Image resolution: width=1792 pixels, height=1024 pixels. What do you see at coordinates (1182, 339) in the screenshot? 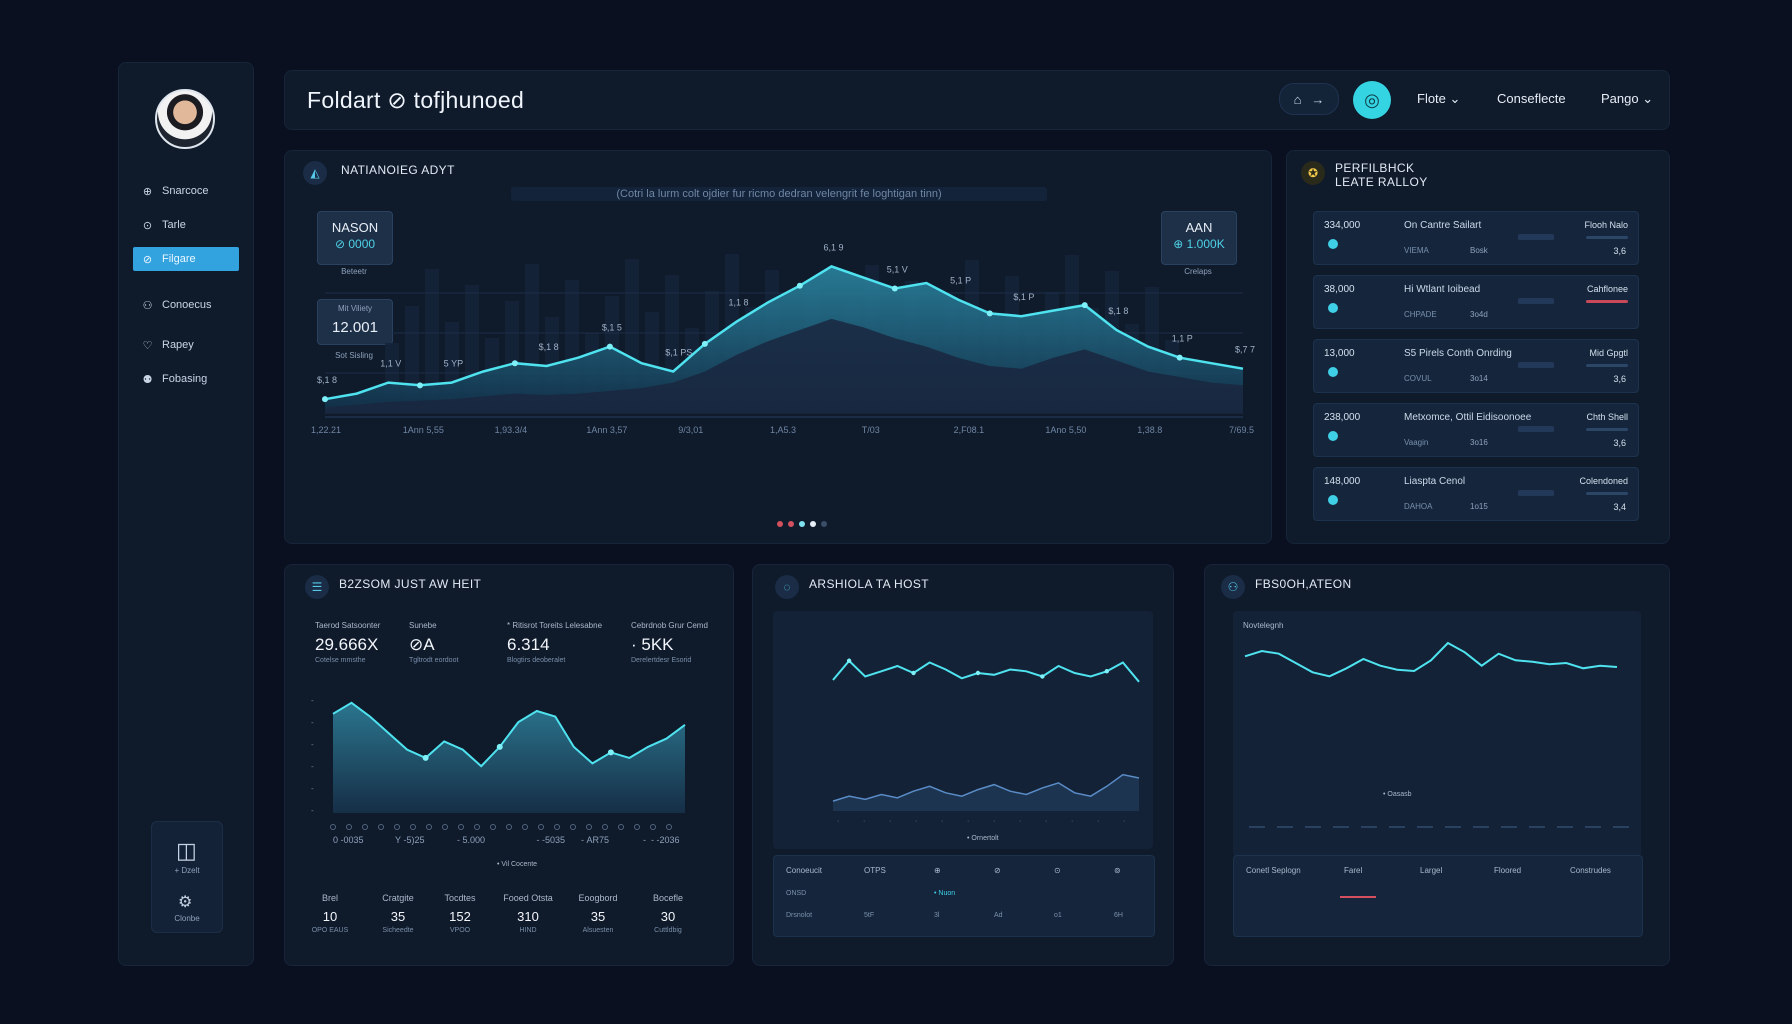
I see `point-label: 1,1 P` at bounding box center [1182, 339].